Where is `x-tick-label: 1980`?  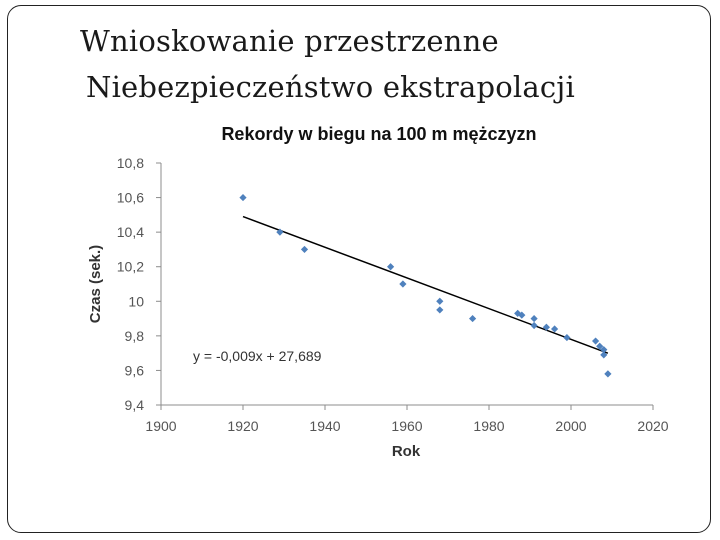
x-tick-label: 1980 is located at coordinates (488, 426).